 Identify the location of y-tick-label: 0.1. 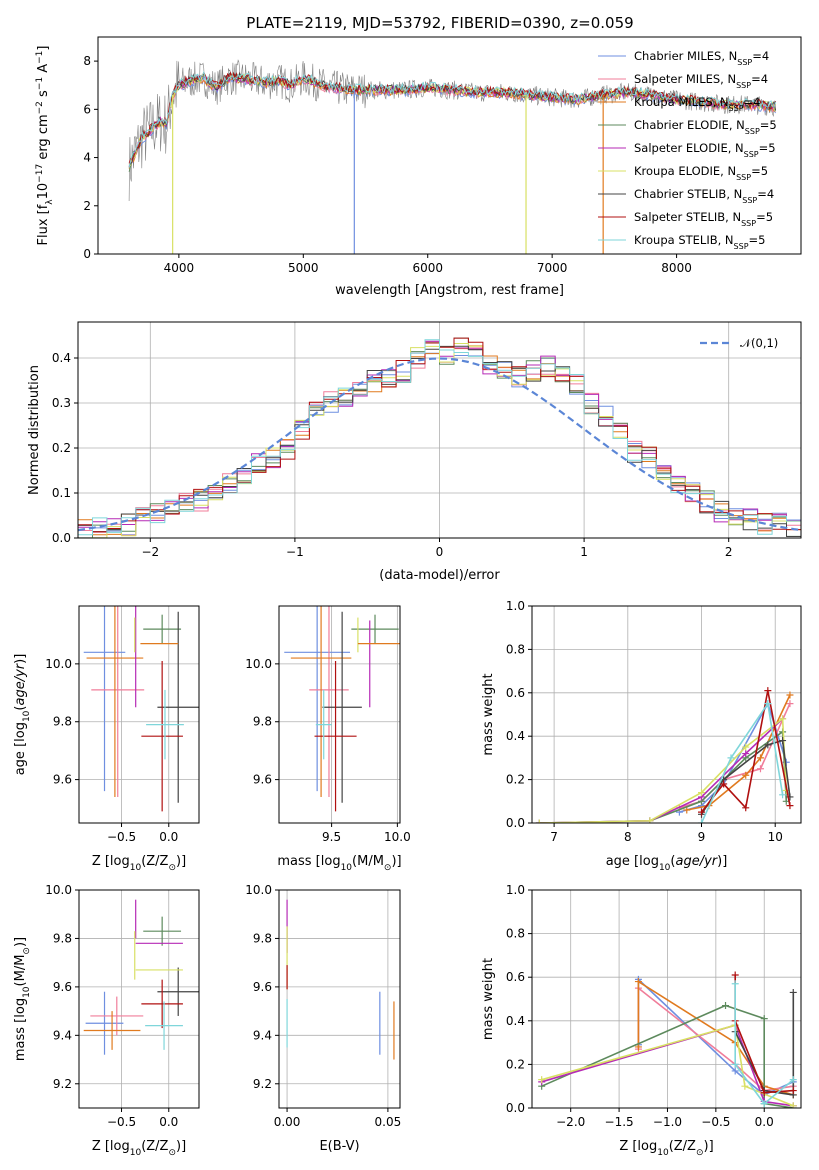
(61, 493).